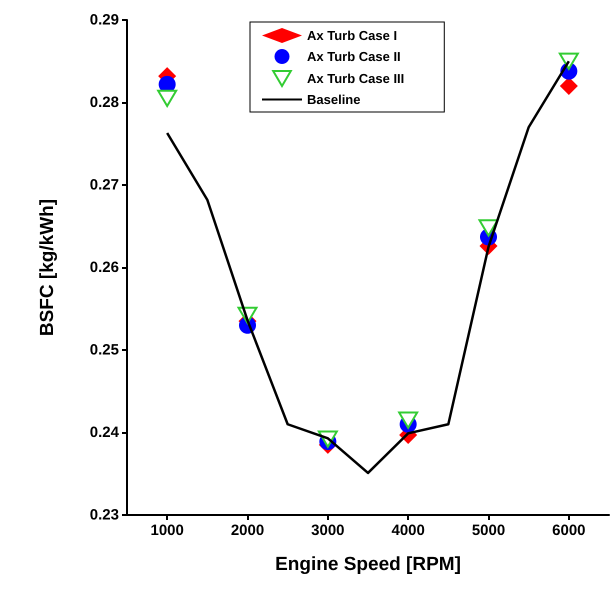 This screenshot has width=611, height=592. I want to click on x-tick-label: 4000, so click(408, 530).